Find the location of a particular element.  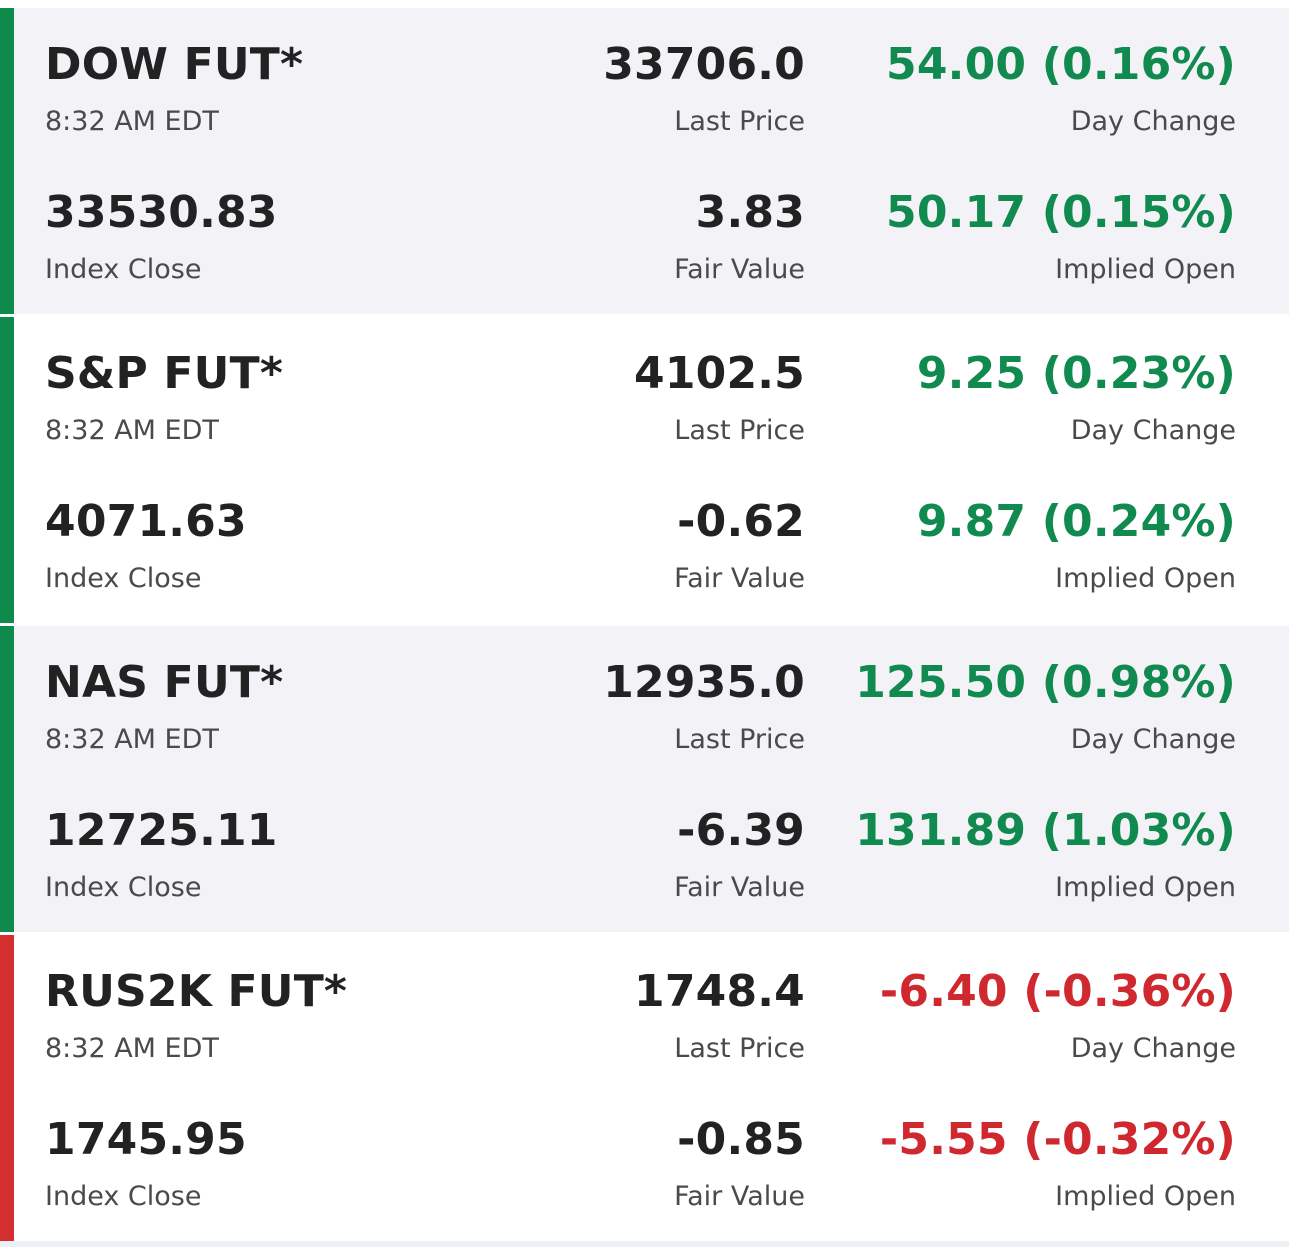

day-change-value: 125.50 (0.98%) is located at coordinates (1045, 682).